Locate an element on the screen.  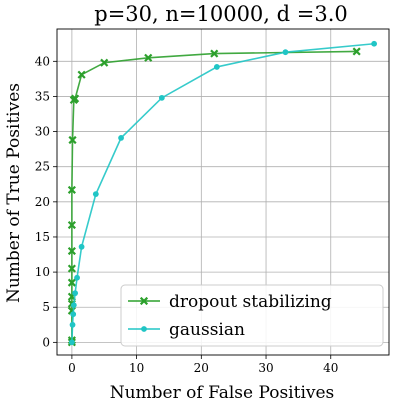
x-tick-label: 10 is located at coordinates (136, 368).